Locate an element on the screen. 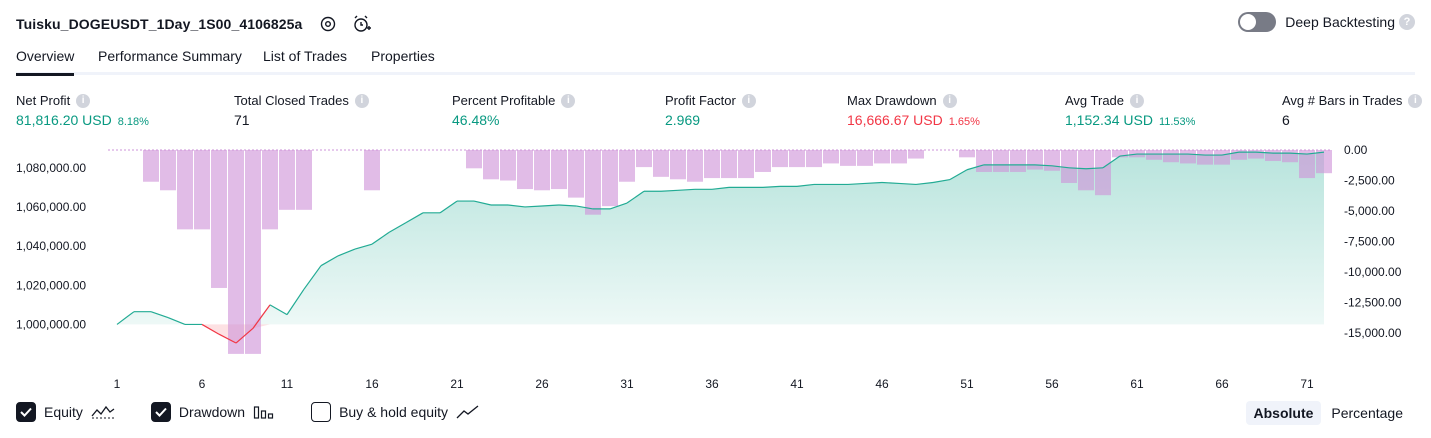  stat-value: 81,816.20 USD is located at coordinates (64, 120).